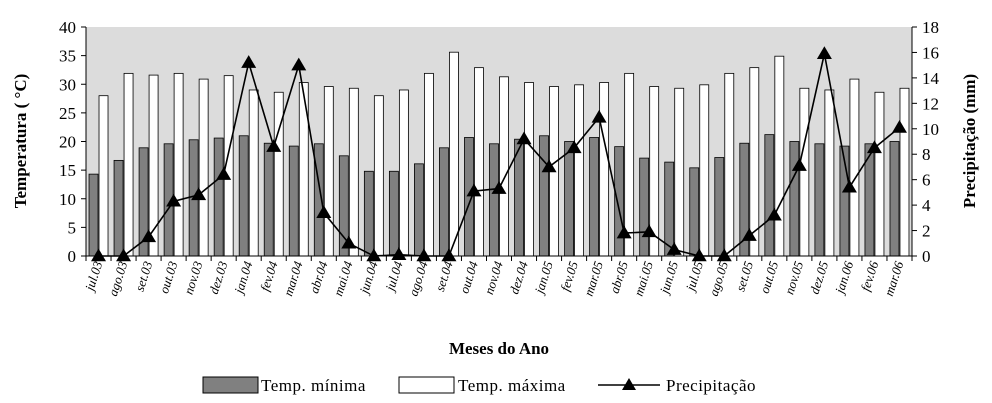 The width and height of the screenshot is (992, 403). Describe the element at coordinates (926, 256) in the screenshot. I see `y2-tick-label-0: 0` at that location.